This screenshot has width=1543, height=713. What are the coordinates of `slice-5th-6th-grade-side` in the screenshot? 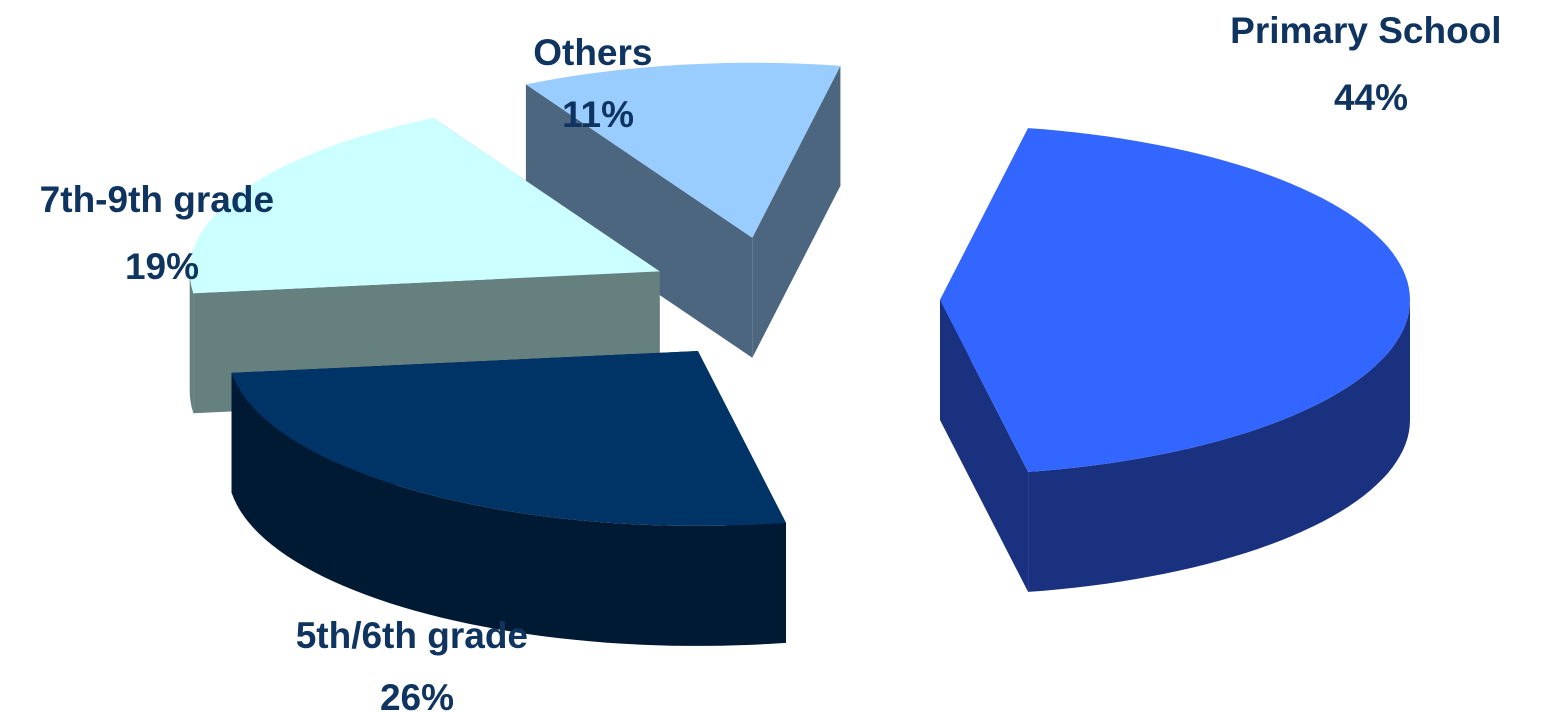 It's located at (509, 509).